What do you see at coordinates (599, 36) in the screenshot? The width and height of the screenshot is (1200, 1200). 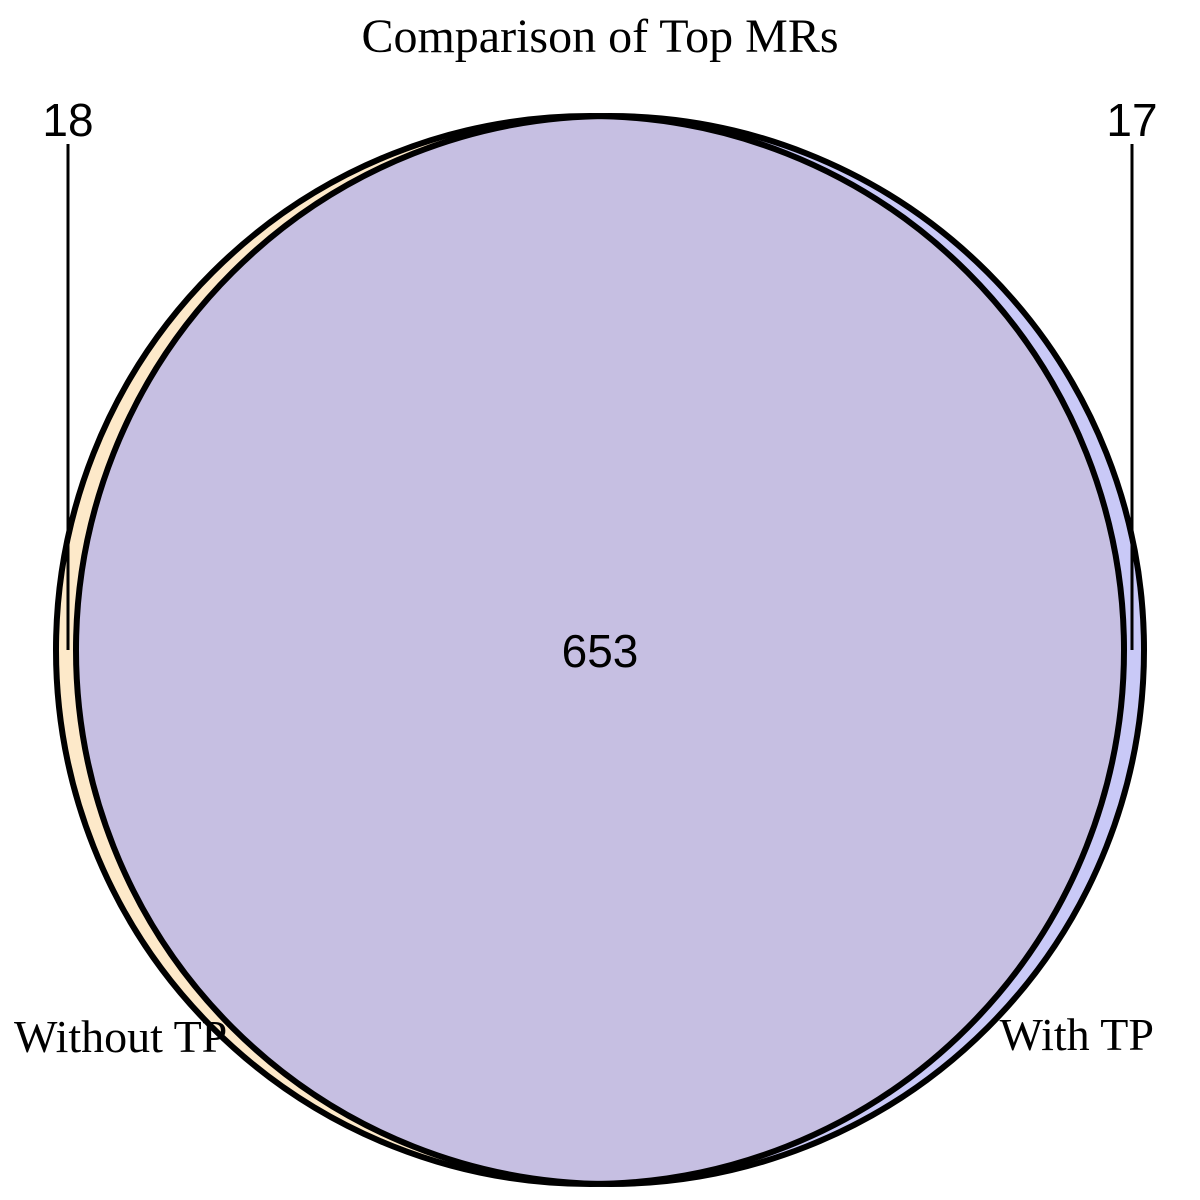 I see `diagram-title: Comparison of Top MRs` at bounding box center [599, 36].